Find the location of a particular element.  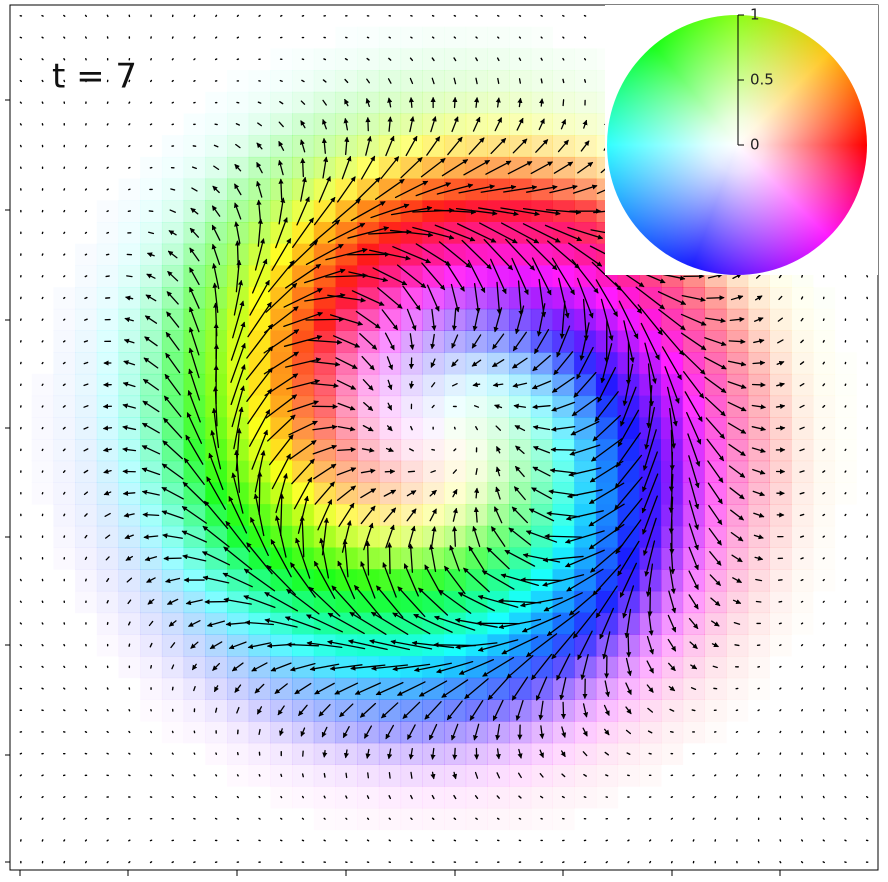

colorbar-tick-label: 1 is located at coordinates (755, 15).